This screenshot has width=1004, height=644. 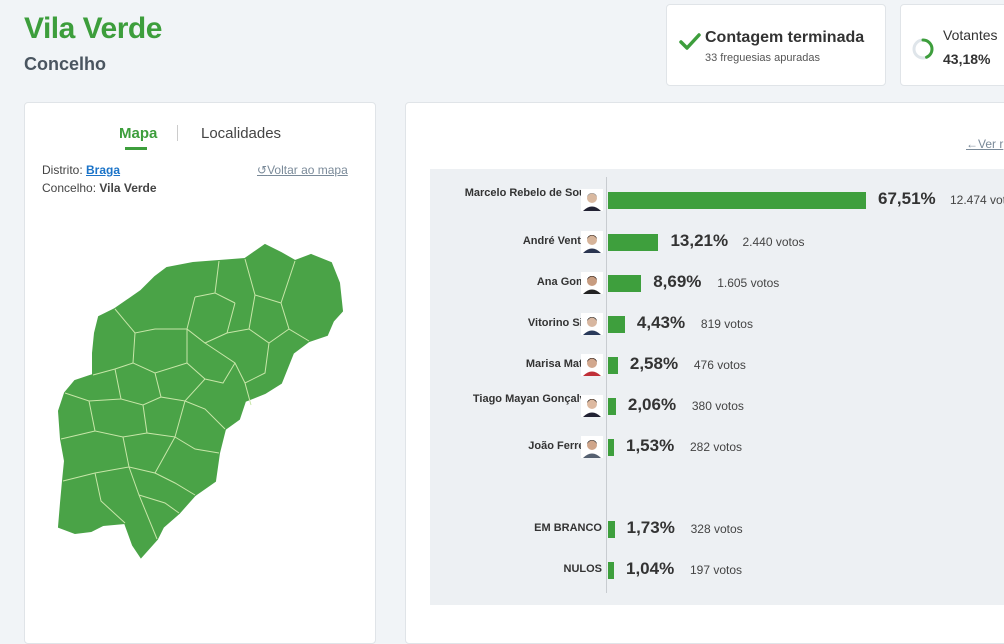 I want to click on result-row-candidate: Tiago Mayan Gonçalves 2,06% 380 votos, so click(x=717, y=411).